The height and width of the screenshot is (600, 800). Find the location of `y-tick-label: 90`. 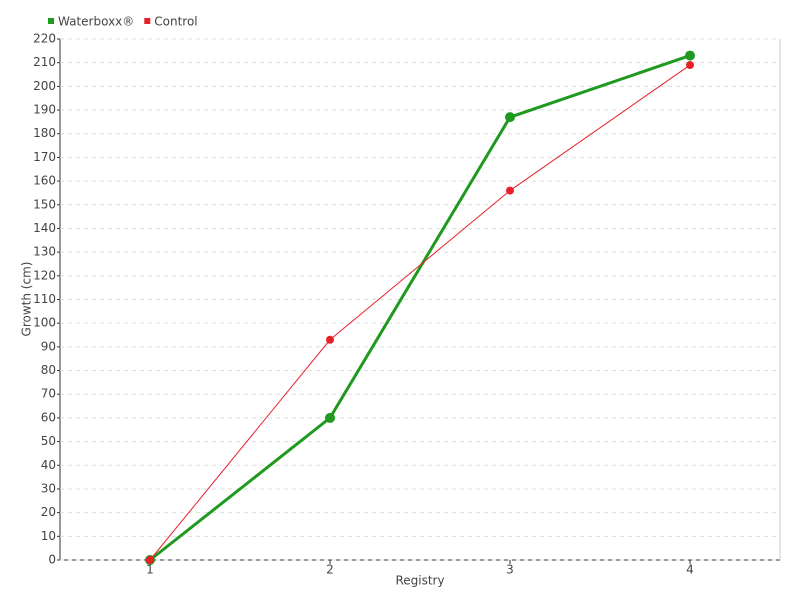

y-tick-label: 90 is located at coordinates (48, 346).